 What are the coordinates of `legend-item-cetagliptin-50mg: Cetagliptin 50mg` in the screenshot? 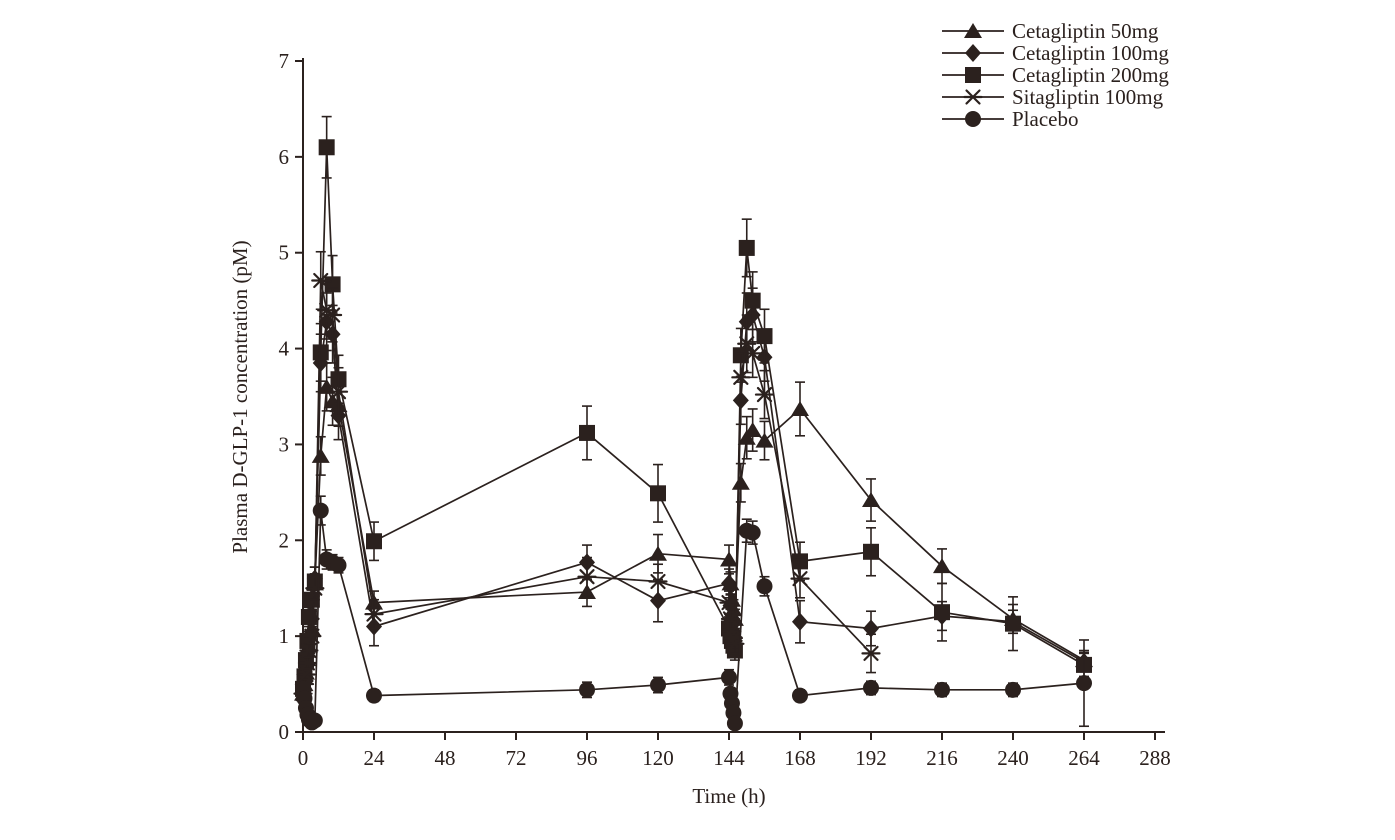 It's located at (1055, 31).